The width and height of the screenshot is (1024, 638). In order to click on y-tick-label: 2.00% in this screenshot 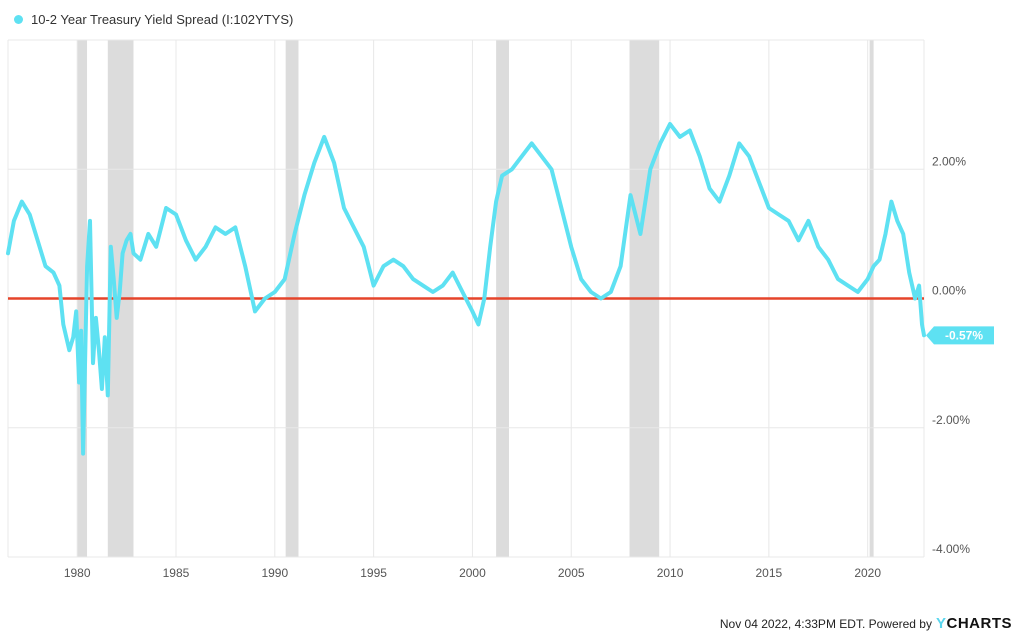, I will do `click(949, 161)`.